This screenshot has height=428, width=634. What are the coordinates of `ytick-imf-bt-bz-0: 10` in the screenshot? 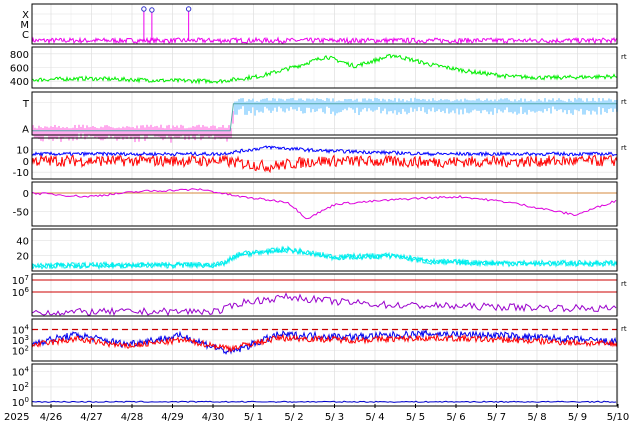 It's located at (22, 150).